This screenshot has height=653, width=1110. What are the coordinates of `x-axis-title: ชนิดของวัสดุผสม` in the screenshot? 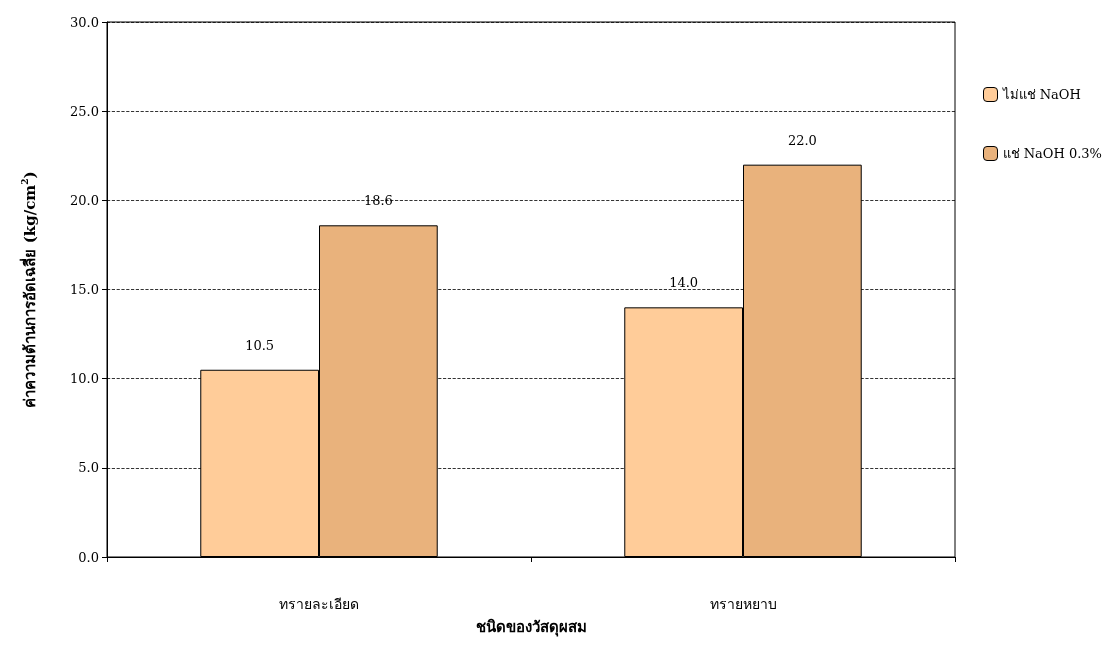 It's located at (531, 627).